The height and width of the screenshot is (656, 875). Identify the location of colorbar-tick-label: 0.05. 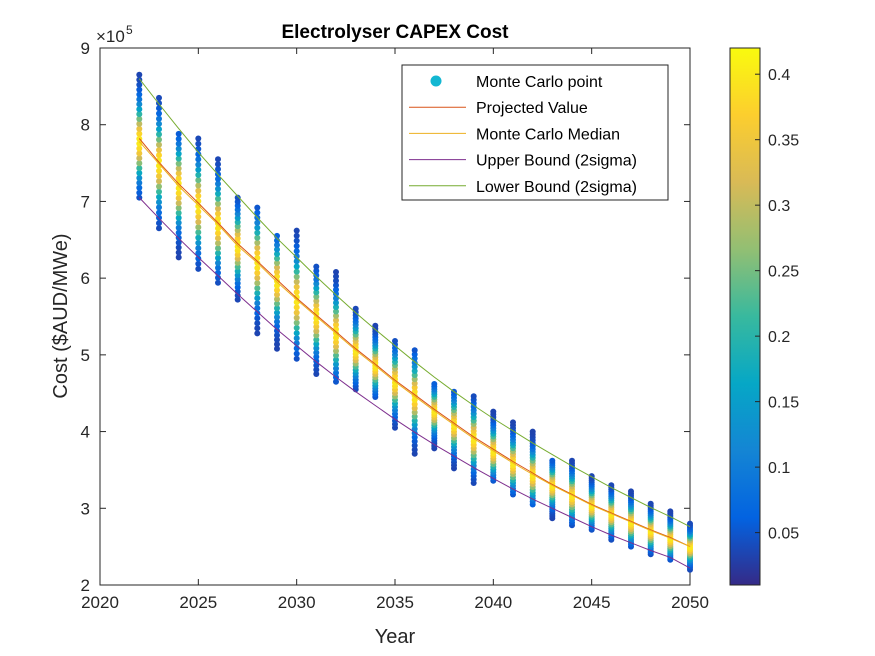
(783, 534).